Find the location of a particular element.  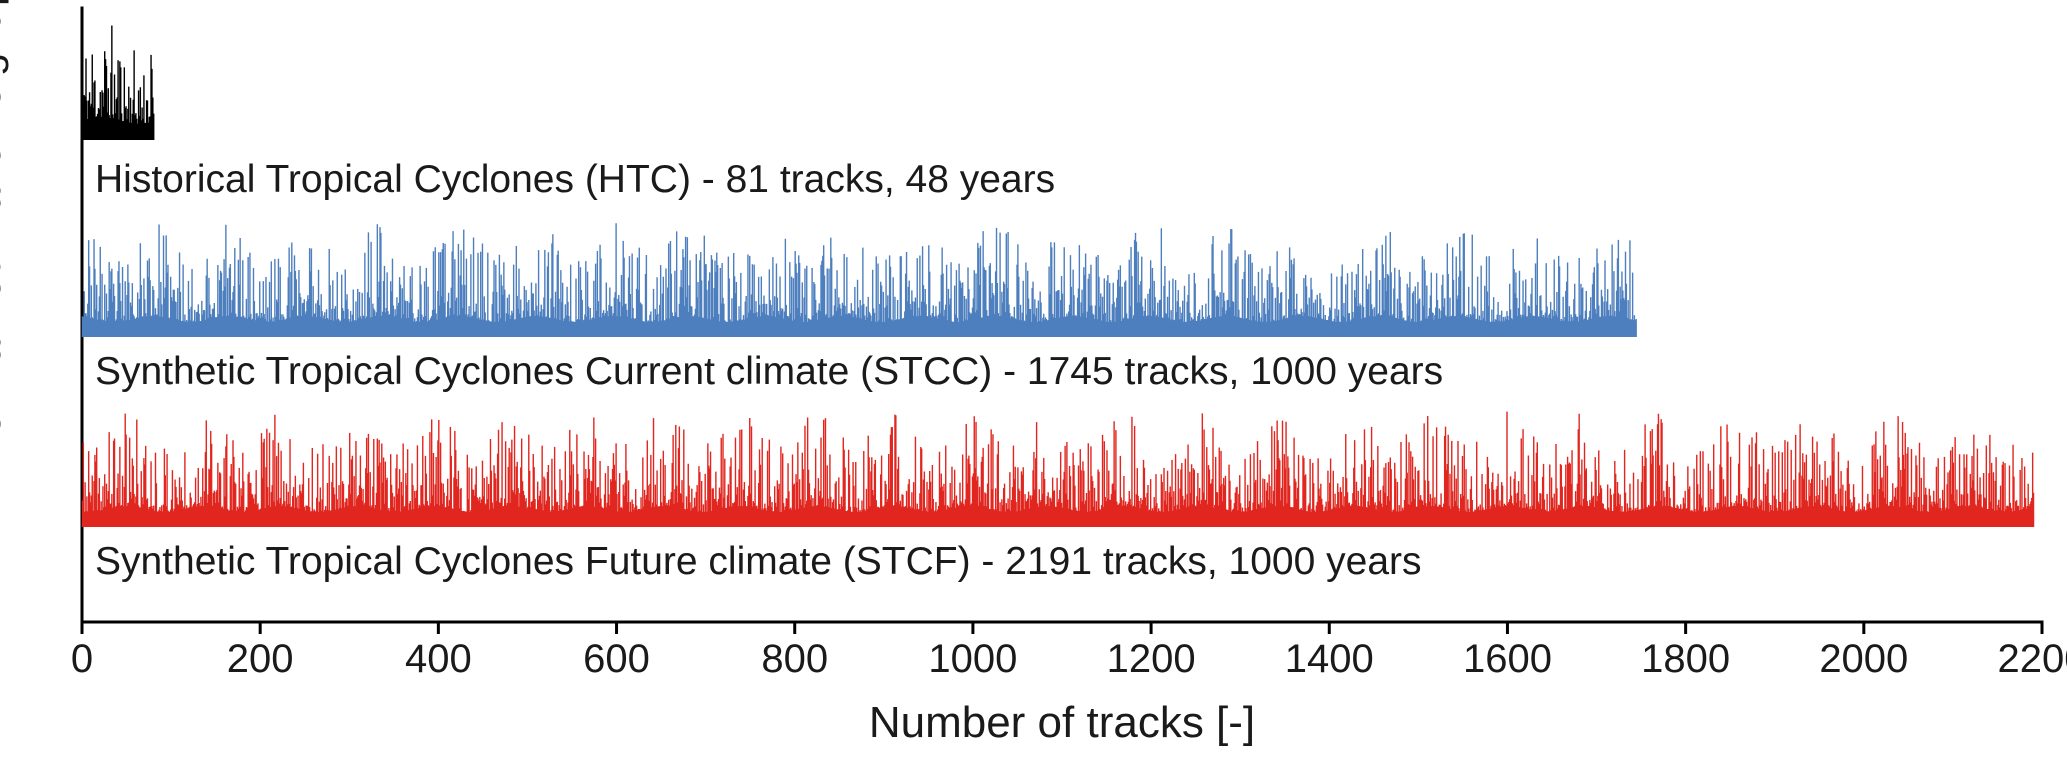

series-stcc-spikes is located at coordinates (859, 280).